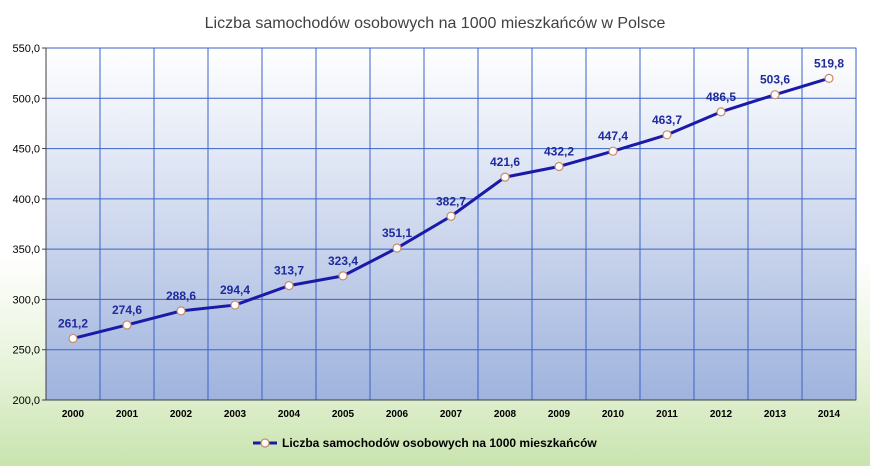 The width and height of the screenshot is (870, 466). I want to click on x-tick-label: 2010, so click(613, 414).